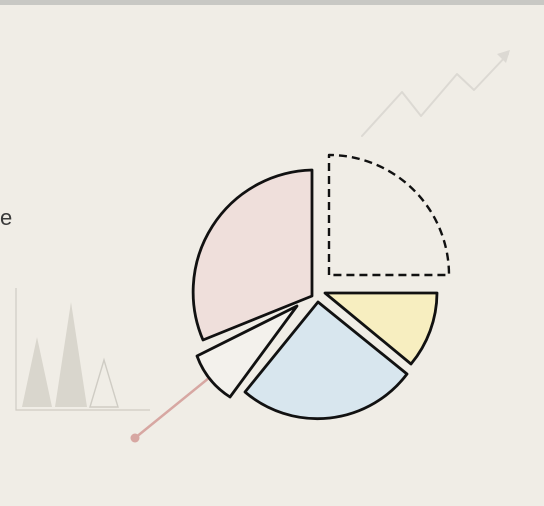  Describe the element at coordinates (435, 93) in the screenshot. I see `upward-trend-arrow-icon` at that location.